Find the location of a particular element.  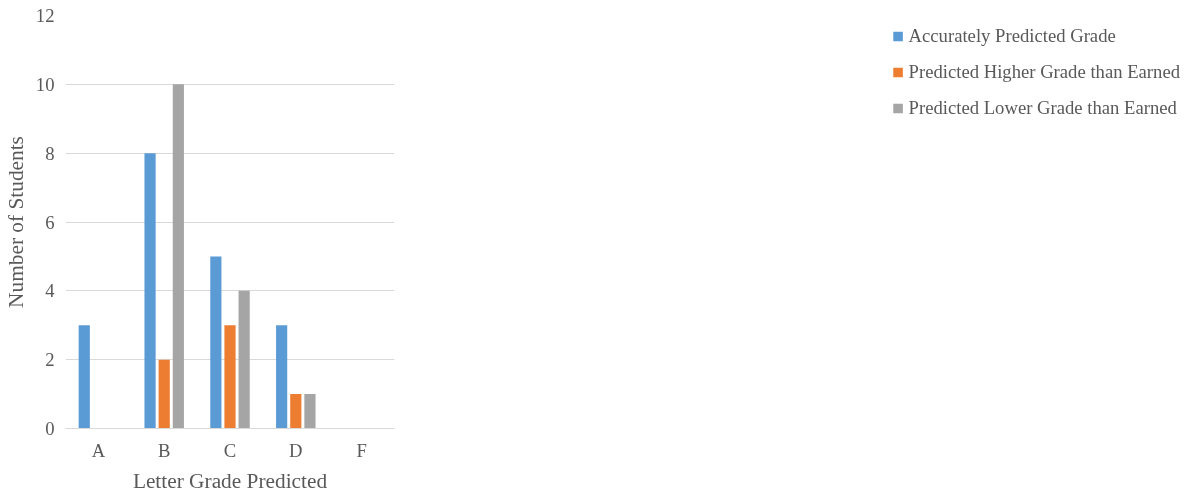

x-tick-label: B is located at coordinates (164, 450).